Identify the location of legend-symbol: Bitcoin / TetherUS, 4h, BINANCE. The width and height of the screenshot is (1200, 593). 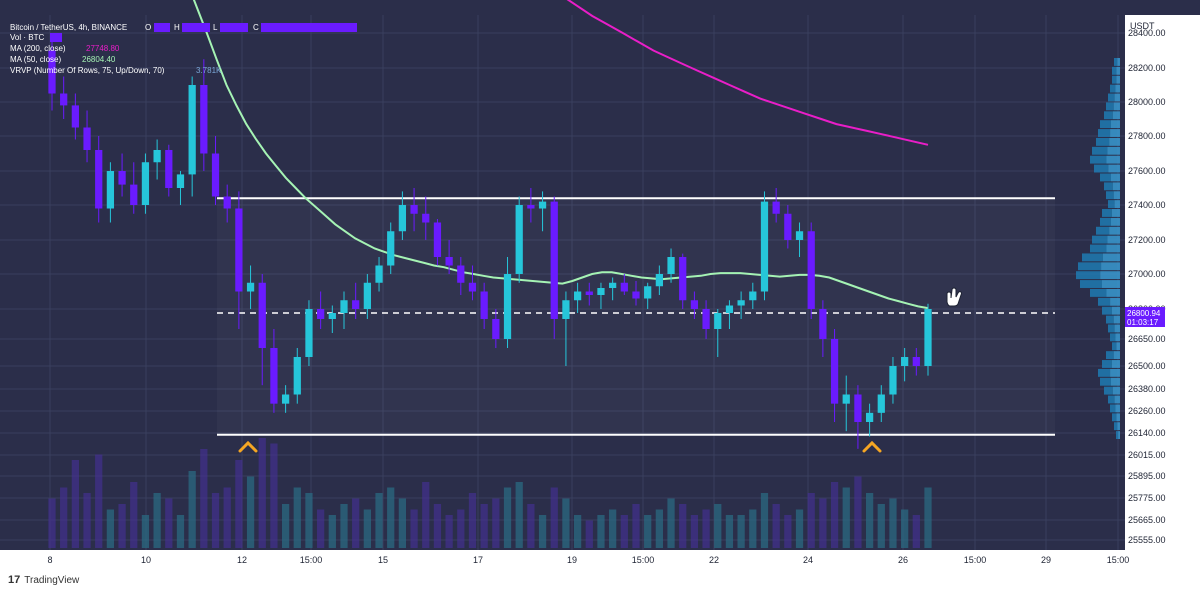
(68, 27).